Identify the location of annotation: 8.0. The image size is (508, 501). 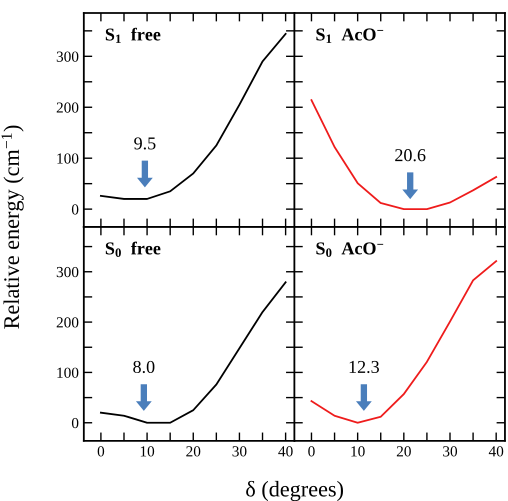
(143, 367).